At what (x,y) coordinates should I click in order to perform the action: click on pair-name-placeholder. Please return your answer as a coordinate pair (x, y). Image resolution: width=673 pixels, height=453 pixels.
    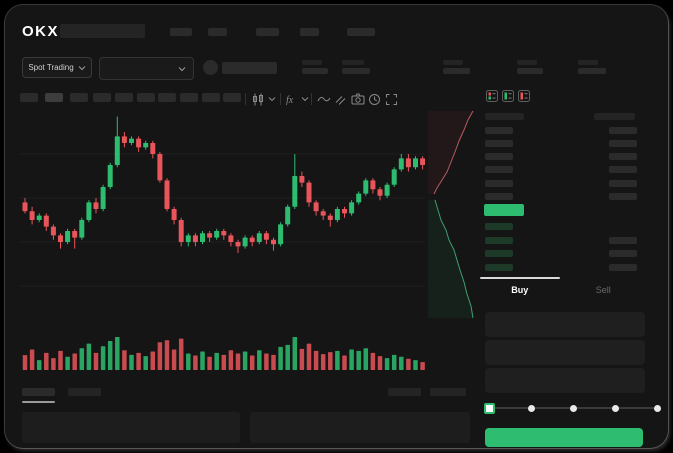
    Looking at the image, I should click on (249, 68).